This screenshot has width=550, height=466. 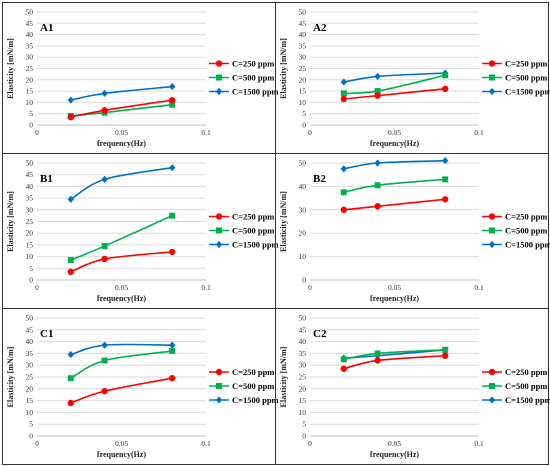 I want to click on series-line-500ppm, so click(x=121, y=364).